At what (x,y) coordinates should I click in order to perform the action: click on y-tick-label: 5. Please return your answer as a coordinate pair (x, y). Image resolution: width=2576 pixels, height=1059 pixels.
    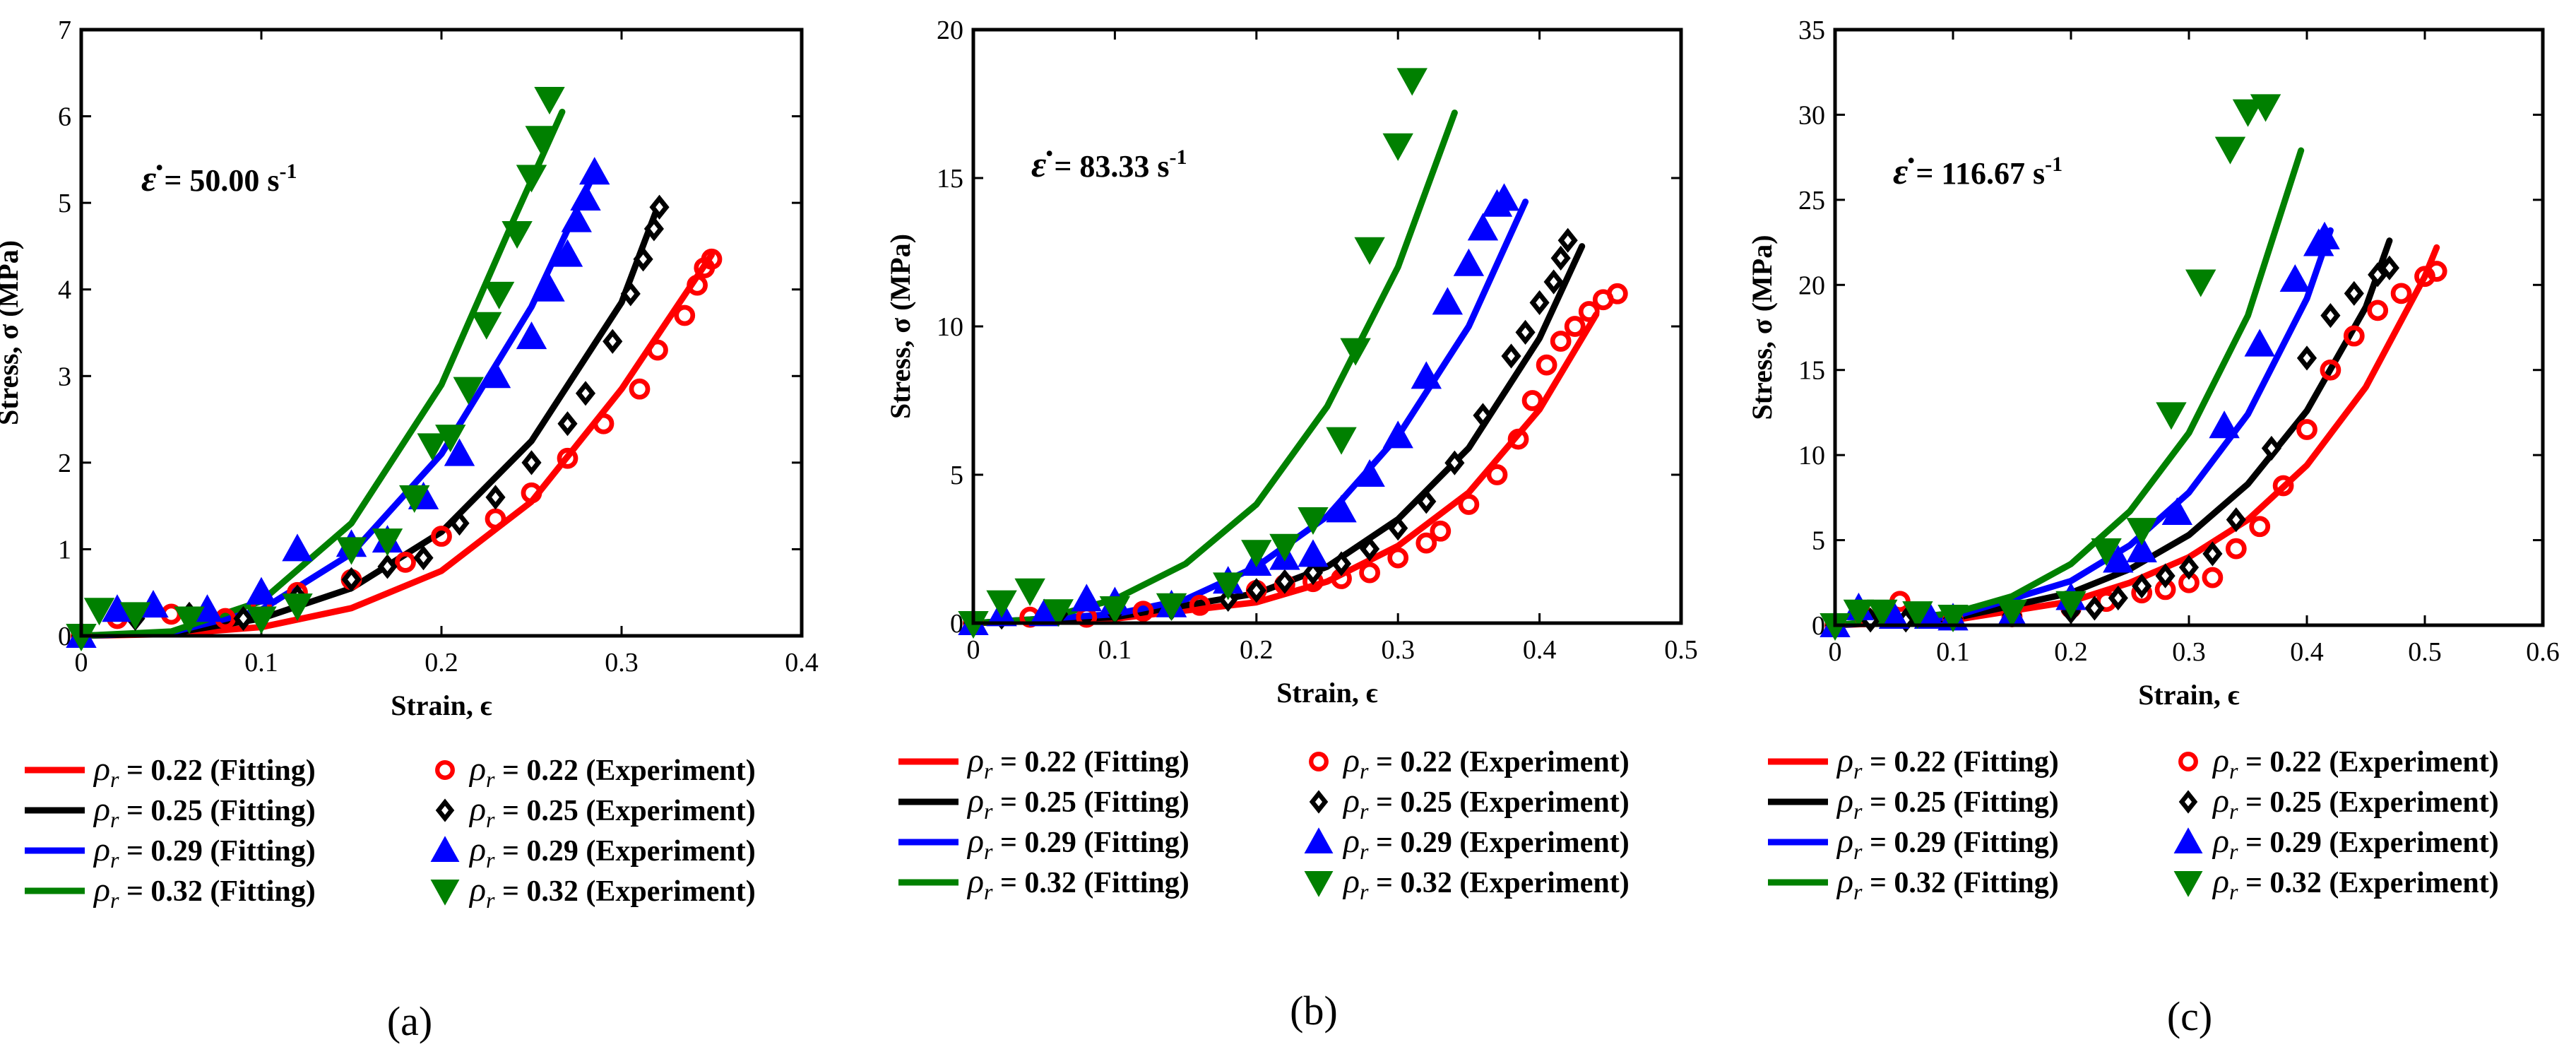
    Looking at the image, I should click on (956, 475).